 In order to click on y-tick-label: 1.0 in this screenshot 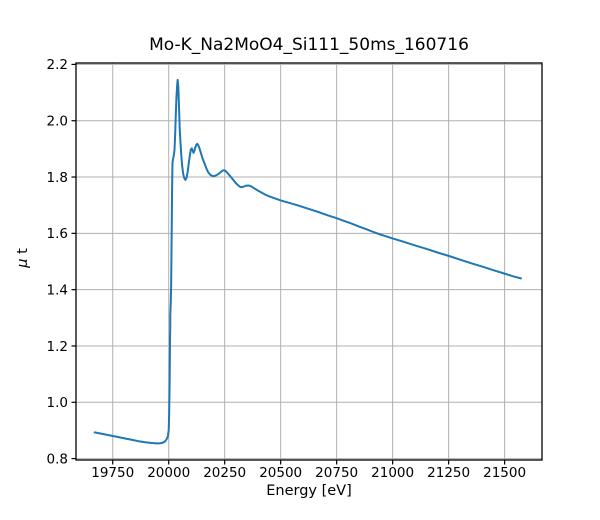, I will do `click(57, 403)`.